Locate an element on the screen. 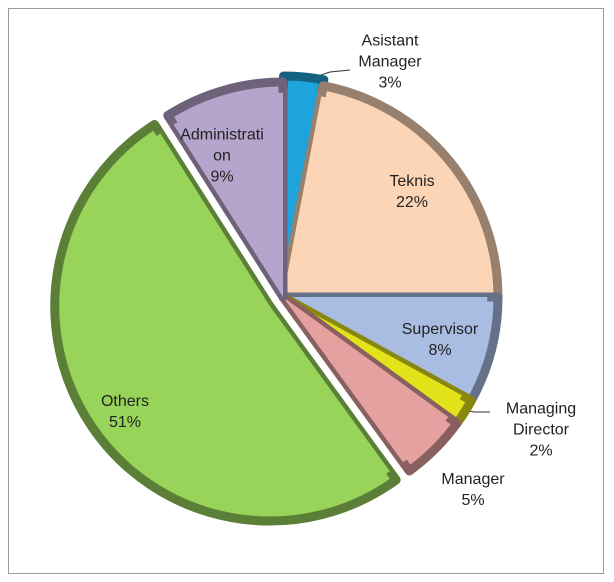 The height and width of the screenshot is (582, 614). value-label: 8% is located at coordinates (440, 350).